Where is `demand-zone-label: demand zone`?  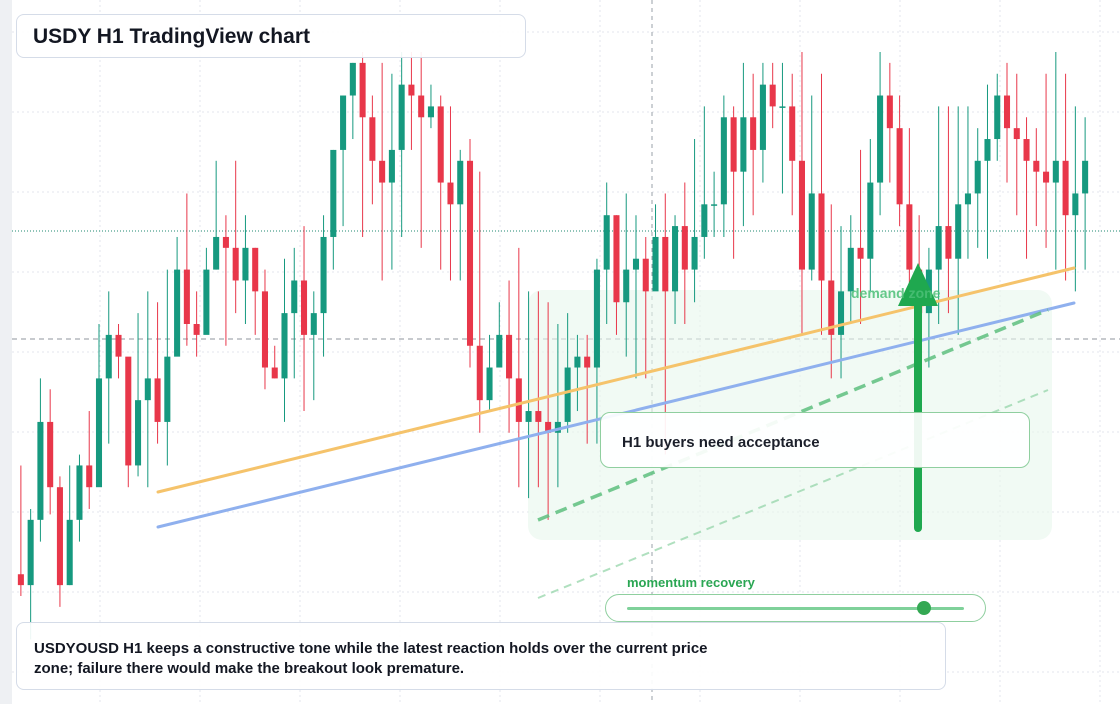
demand-zone-label: demand zone is located at coordinates (896, 293).